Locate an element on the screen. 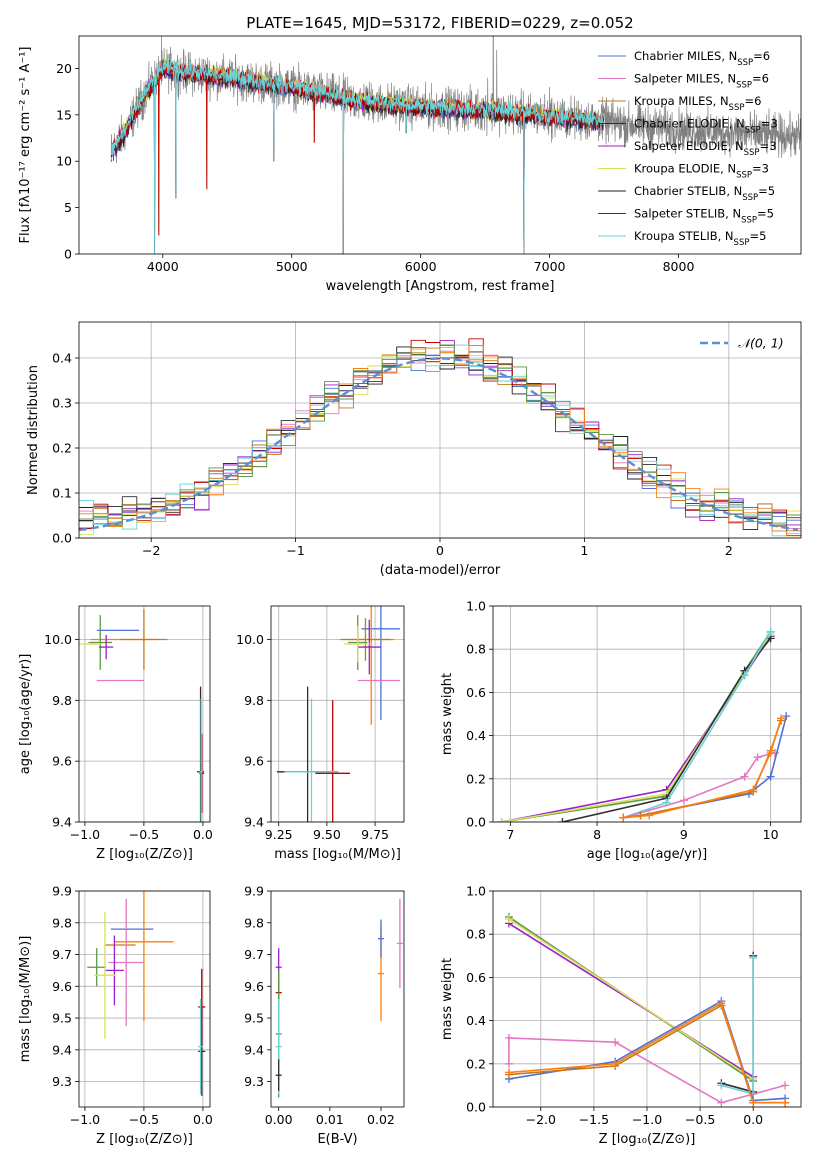 This screenshot has height=1170, width=819. x-axis-label: (data-model)/error is located at coordinates (440, 570).